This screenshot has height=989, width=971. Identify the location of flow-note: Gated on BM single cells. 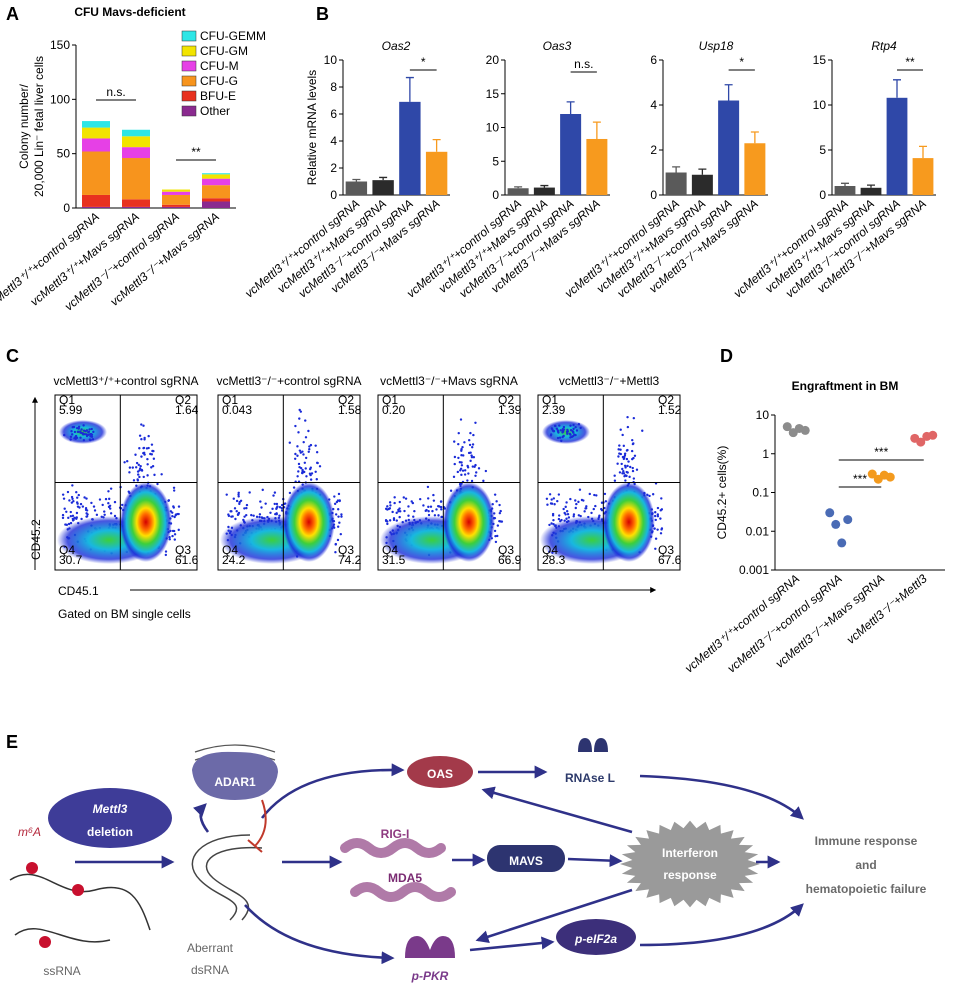
(124, 614).